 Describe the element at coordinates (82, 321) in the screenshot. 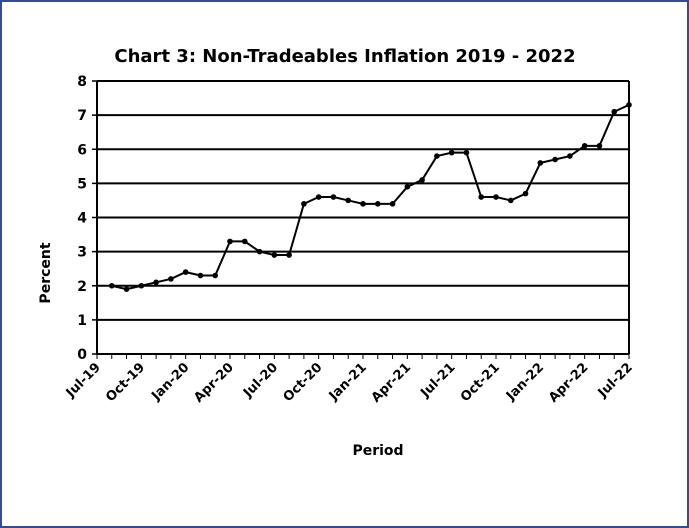

I see `y-tick-label: 1` at that location.